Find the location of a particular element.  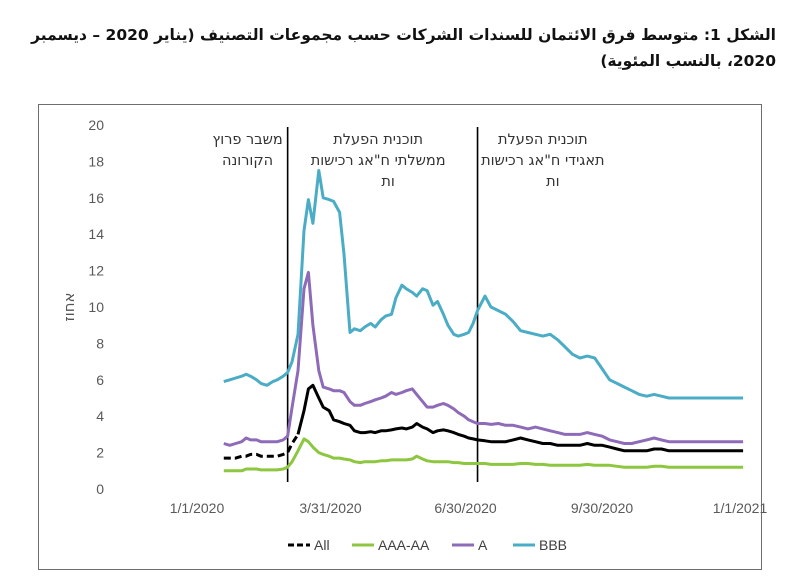

x-tick-label: 3/31/2020 is located at coordinates (330, 508).